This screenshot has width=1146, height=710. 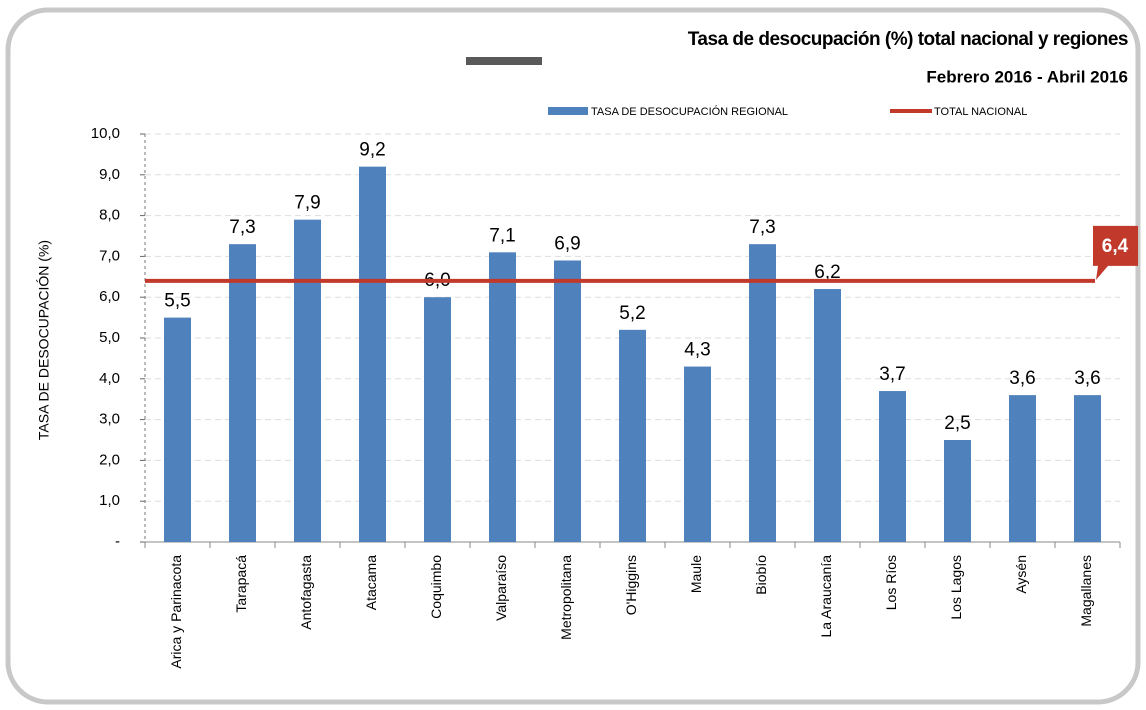 What do you see at coordinates (177, 301) in the screenshot?
I see `value-label: 5,5` at bounding box center [177, 301].